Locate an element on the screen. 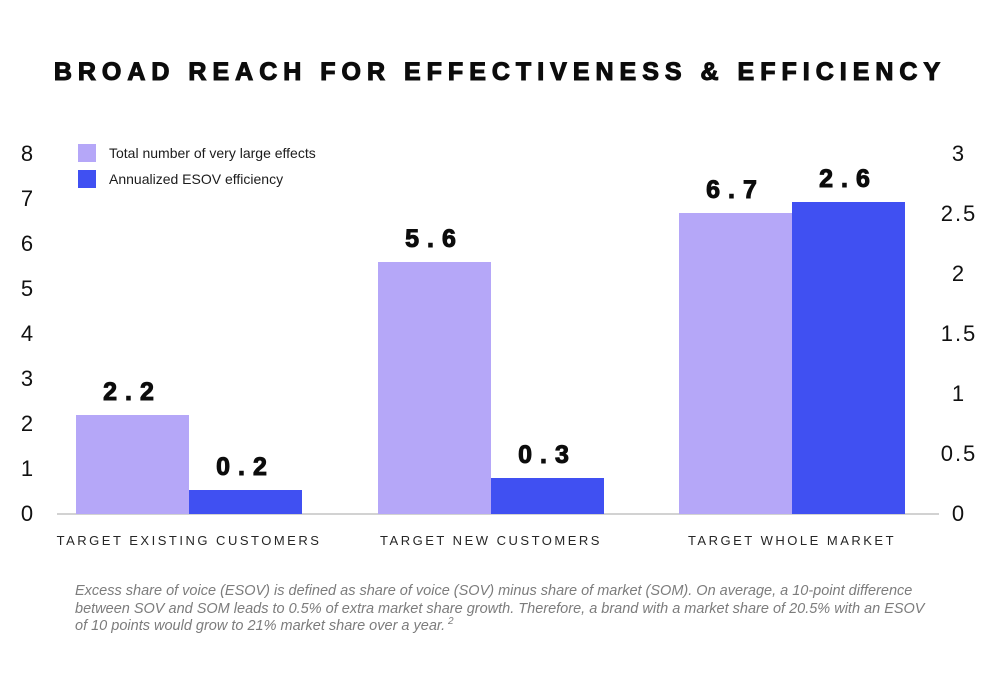  right-axis-tick: 0.5 is located at coordinates (959, 453).